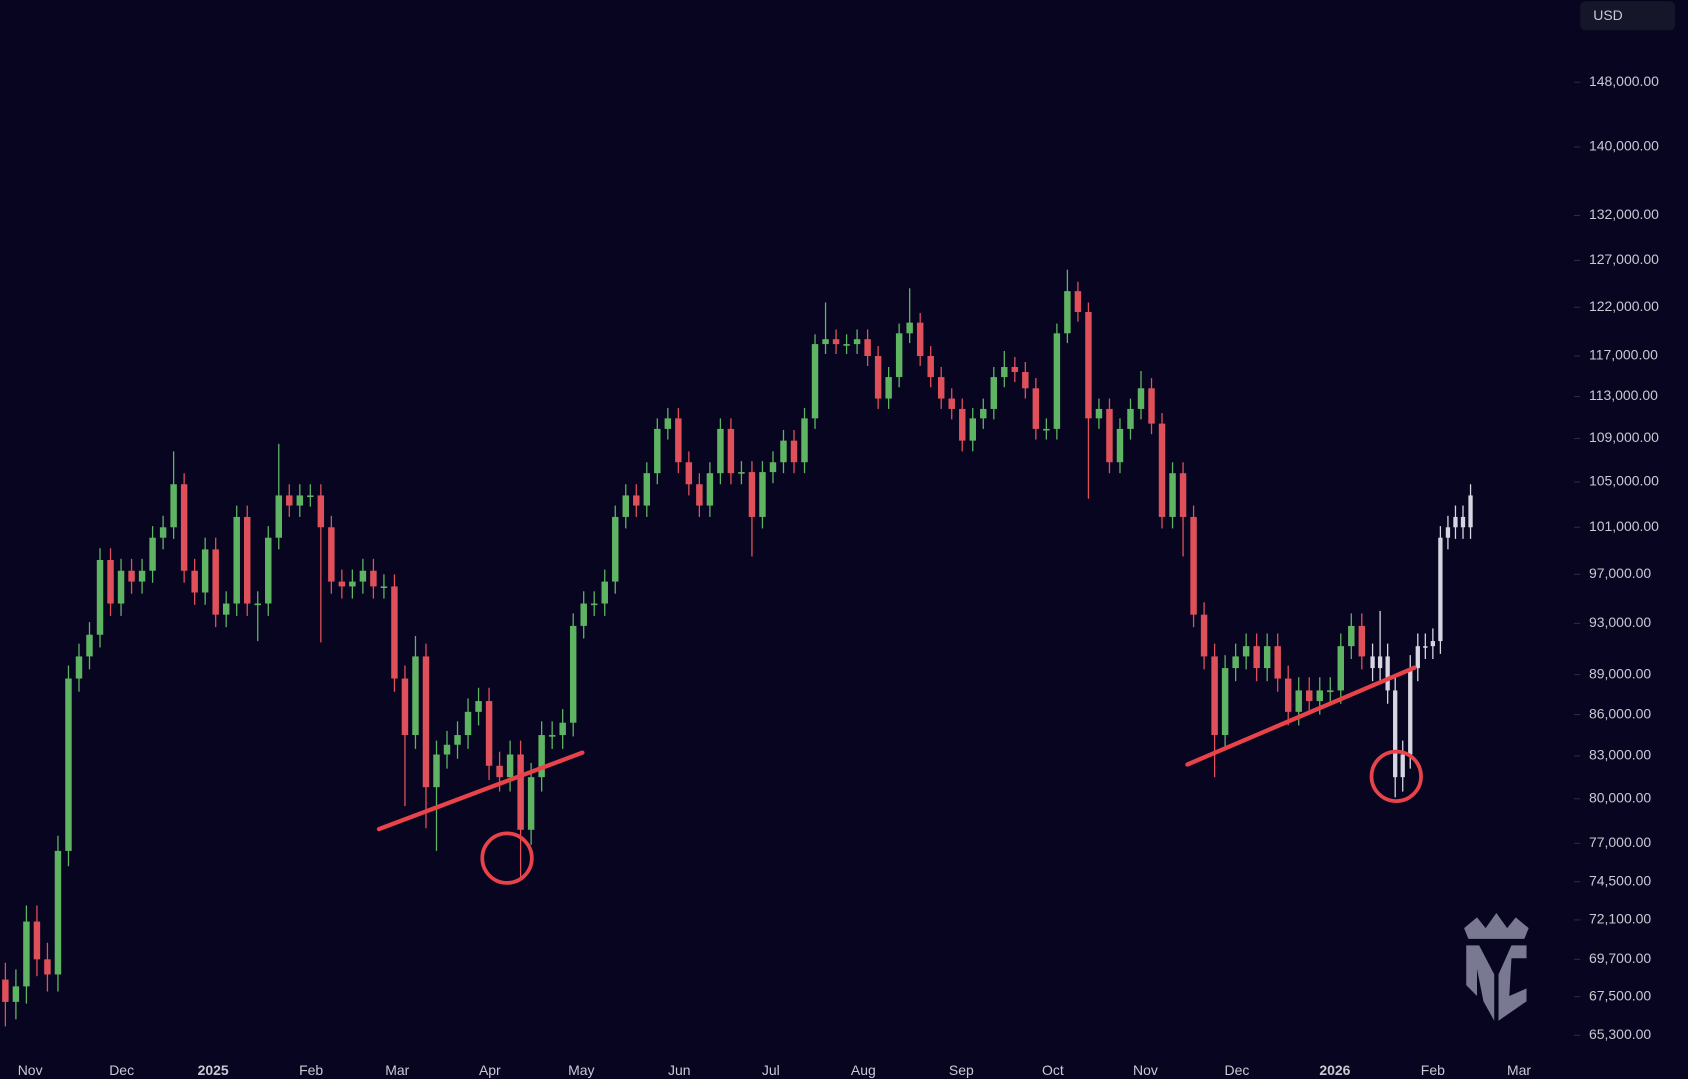 This screenshot has height=1079, width=1688. I want to click on highlight-circle, so click(1396, 776).